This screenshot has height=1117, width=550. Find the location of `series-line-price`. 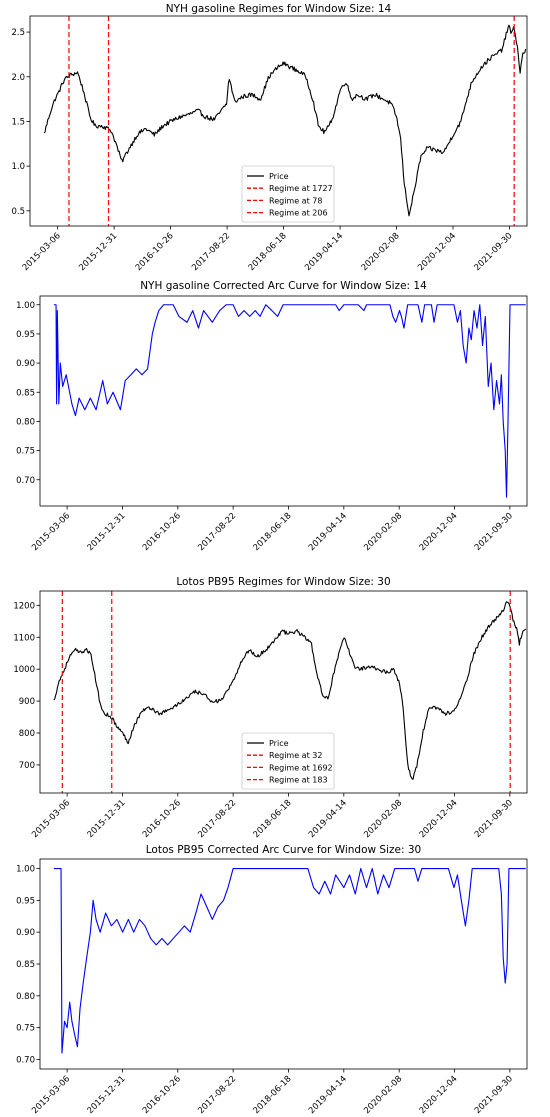

series-line-price is located at coordinates (290, 690).